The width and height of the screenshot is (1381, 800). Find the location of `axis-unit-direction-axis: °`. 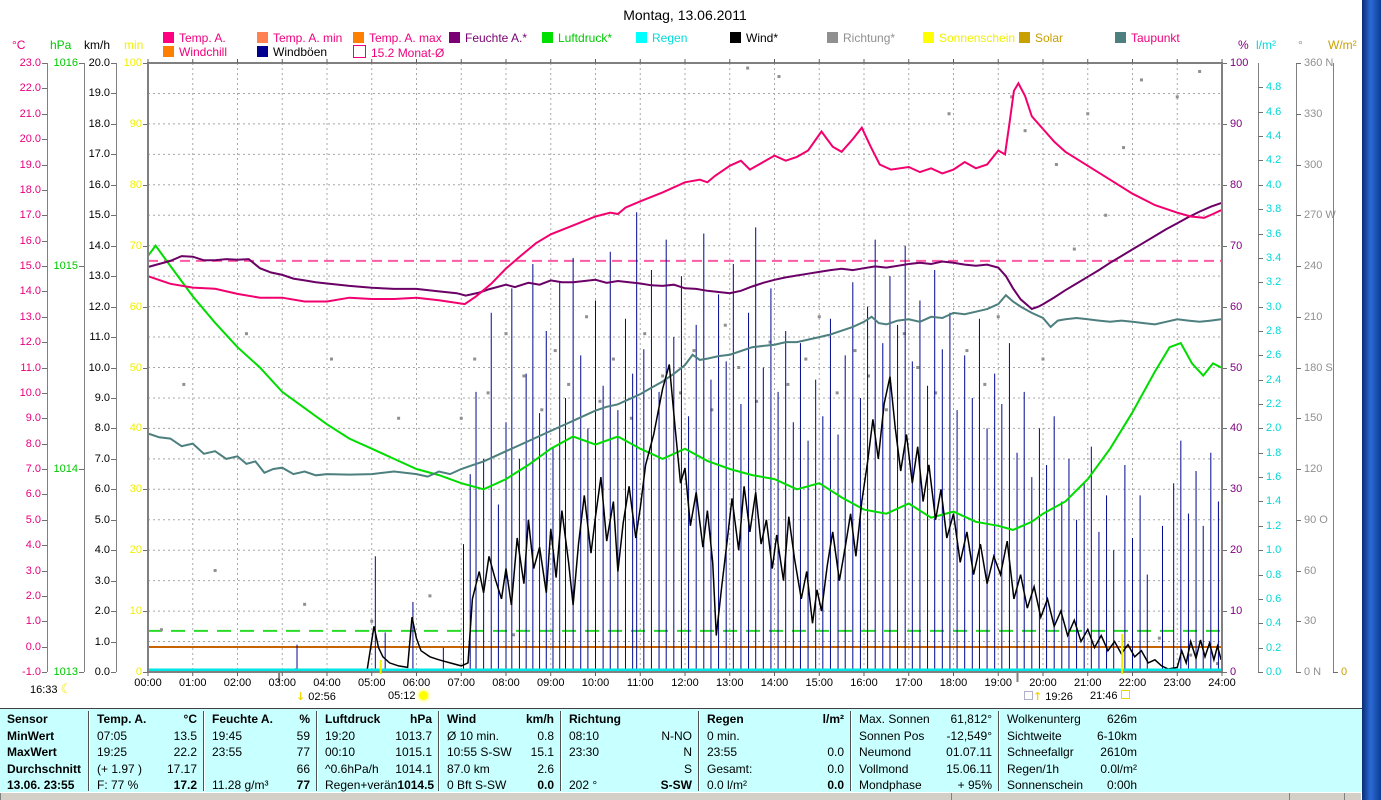

axis-unit-direction-axis: ° is located at coordinates (1300, 45).